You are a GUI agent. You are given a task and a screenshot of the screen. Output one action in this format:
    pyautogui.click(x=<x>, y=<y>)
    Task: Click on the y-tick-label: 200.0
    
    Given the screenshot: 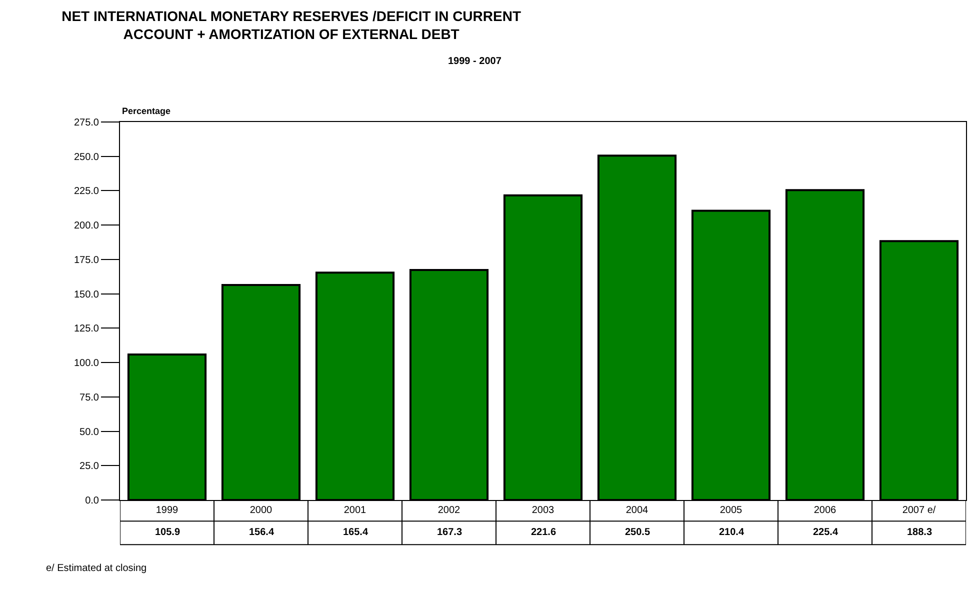 What is the action you would take?
    pyautogui.click(x=87, y=226)
    